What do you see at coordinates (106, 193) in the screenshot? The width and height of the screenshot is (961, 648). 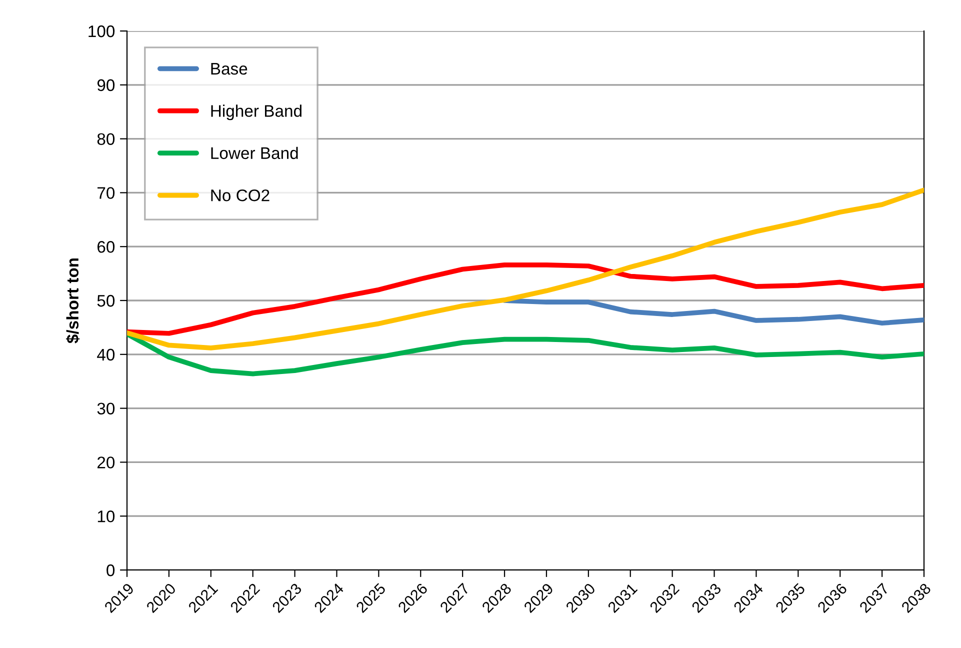 I see `y-tick-label: 70` at bounding box center [106, 193].